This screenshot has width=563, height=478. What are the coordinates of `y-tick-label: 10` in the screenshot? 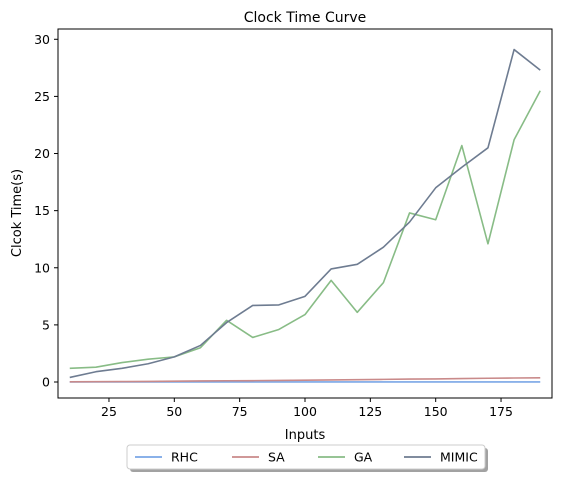 It's located at (42, 267).